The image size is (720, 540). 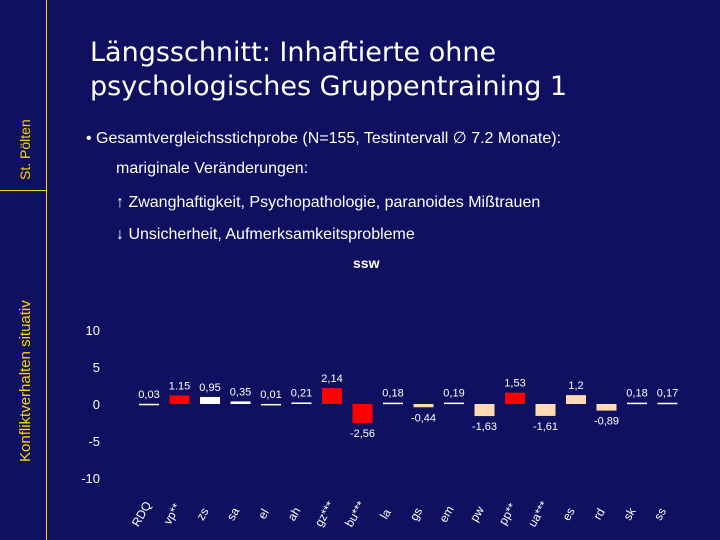 I want to click on bar-pp, so click(x=515, y=398).